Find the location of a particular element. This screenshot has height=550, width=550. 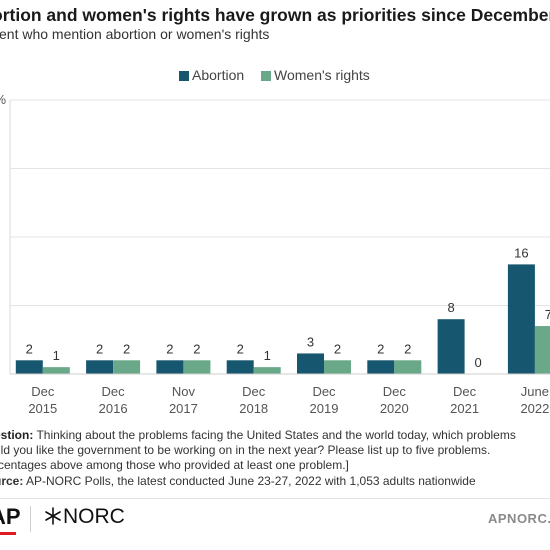

x-tick-label-year: 2016 is located at coordinates (113, 408).